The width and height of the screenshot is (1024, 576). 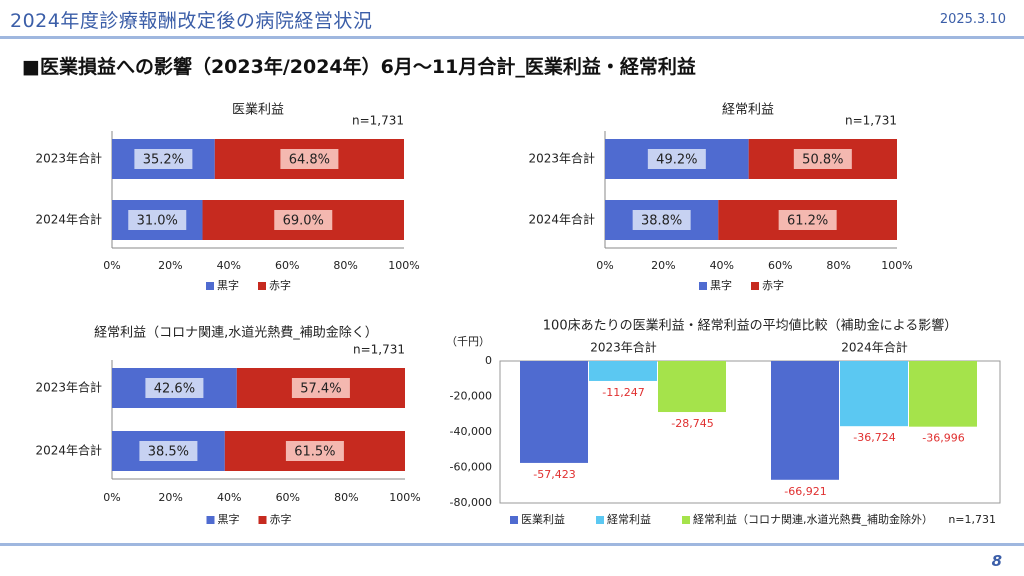 What do you see at coordinates (874, 437) in the screenshot?
I see `chart4-data-label: -36,724` at bounding box center [874, 437].